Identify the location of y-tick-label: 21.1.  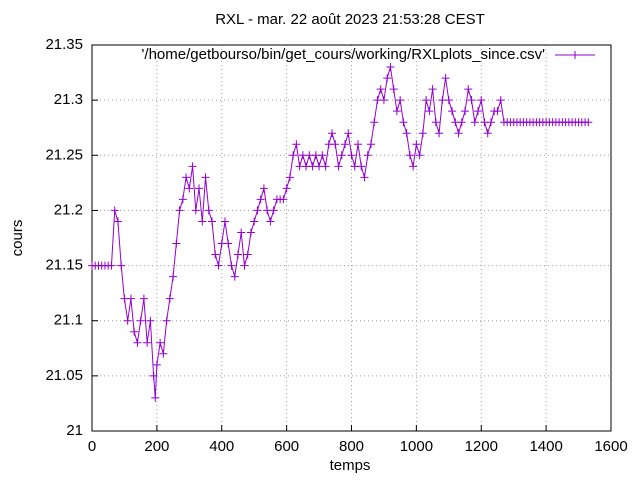
(68, 320).